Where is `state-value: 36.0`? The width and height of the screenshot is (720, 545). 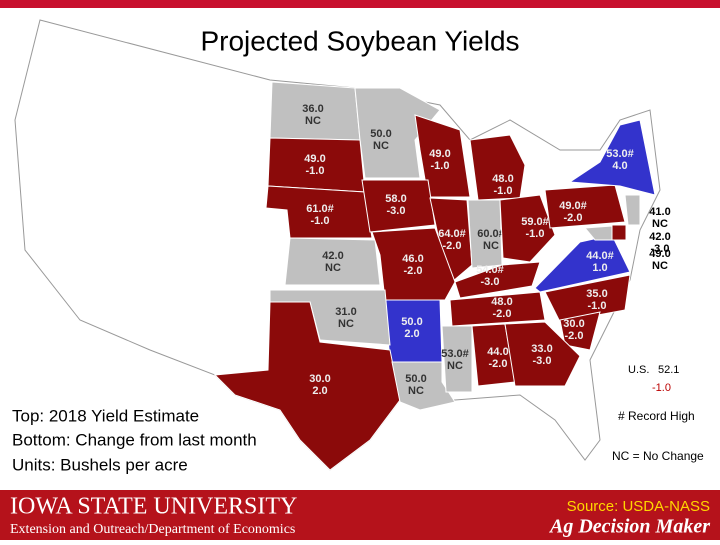 state-value: 36.0 is located at coordinates (312, 109).